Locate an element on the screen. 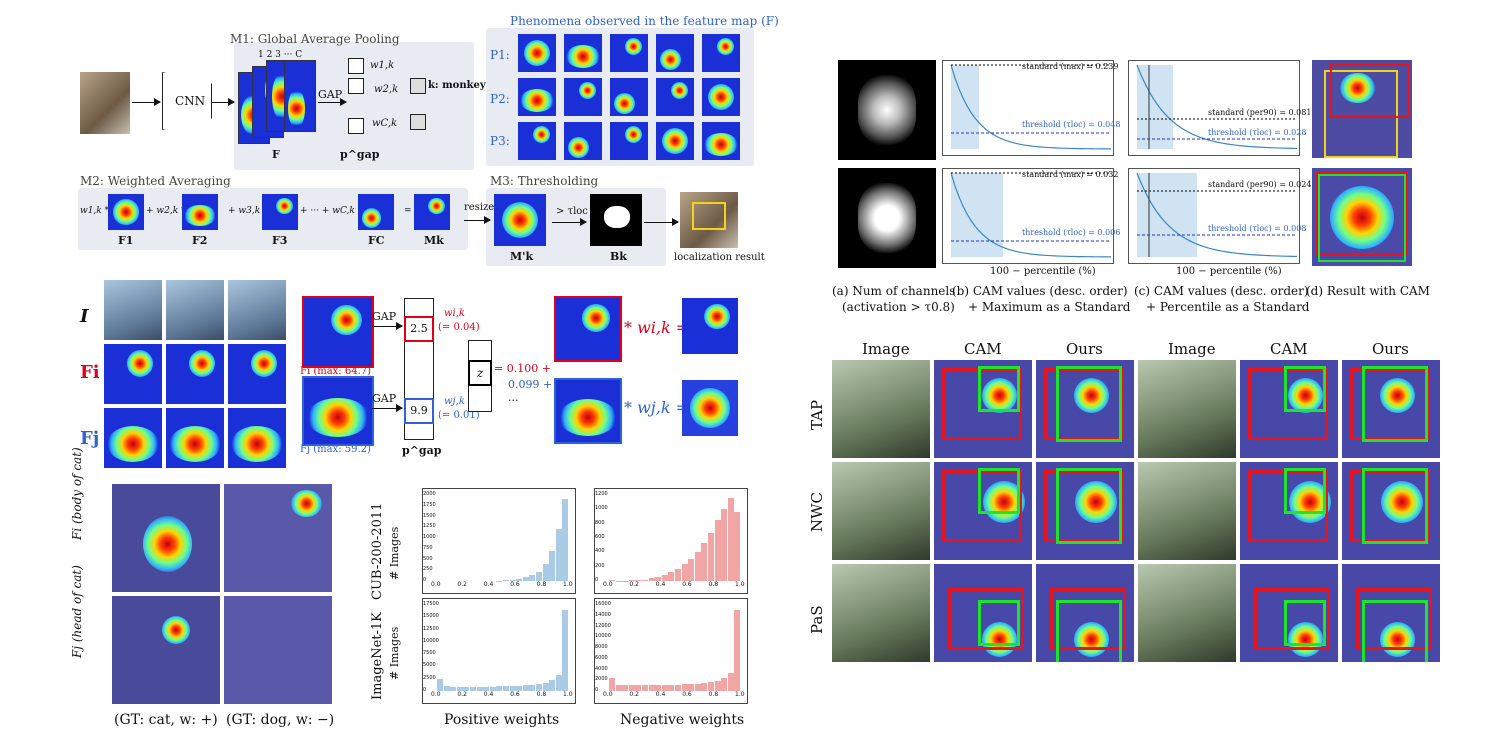  hist-x-tick: 1.0 is located at coordinates (740, 694).